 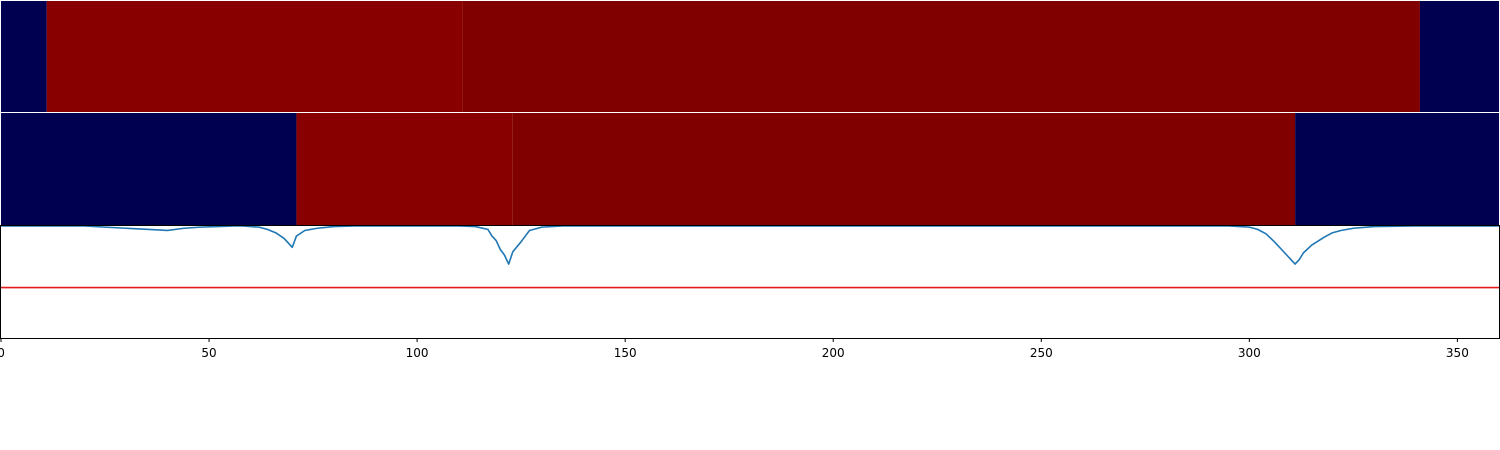 What do you see at coordinates (734, 349) in the screenshot?
I see `x-axis: 0 50 100 150 200 250 300 350` at bounding box center [734, 349].